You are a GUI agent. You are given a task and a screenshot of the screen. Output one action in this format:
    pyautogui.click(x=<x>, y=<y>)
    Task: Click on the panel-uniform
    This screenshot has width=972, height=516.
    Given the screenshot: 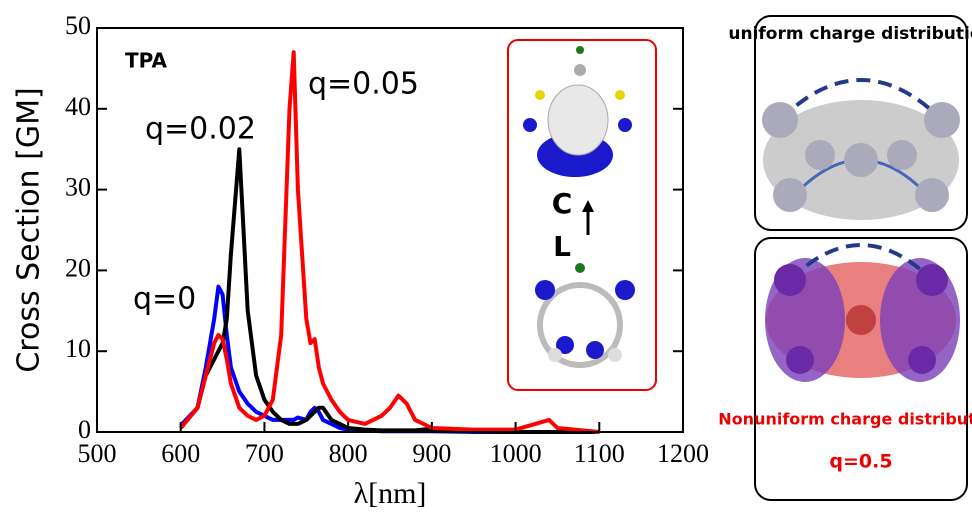 What is the action you would take?
    pyautogui.click(x=861, y=123)
    